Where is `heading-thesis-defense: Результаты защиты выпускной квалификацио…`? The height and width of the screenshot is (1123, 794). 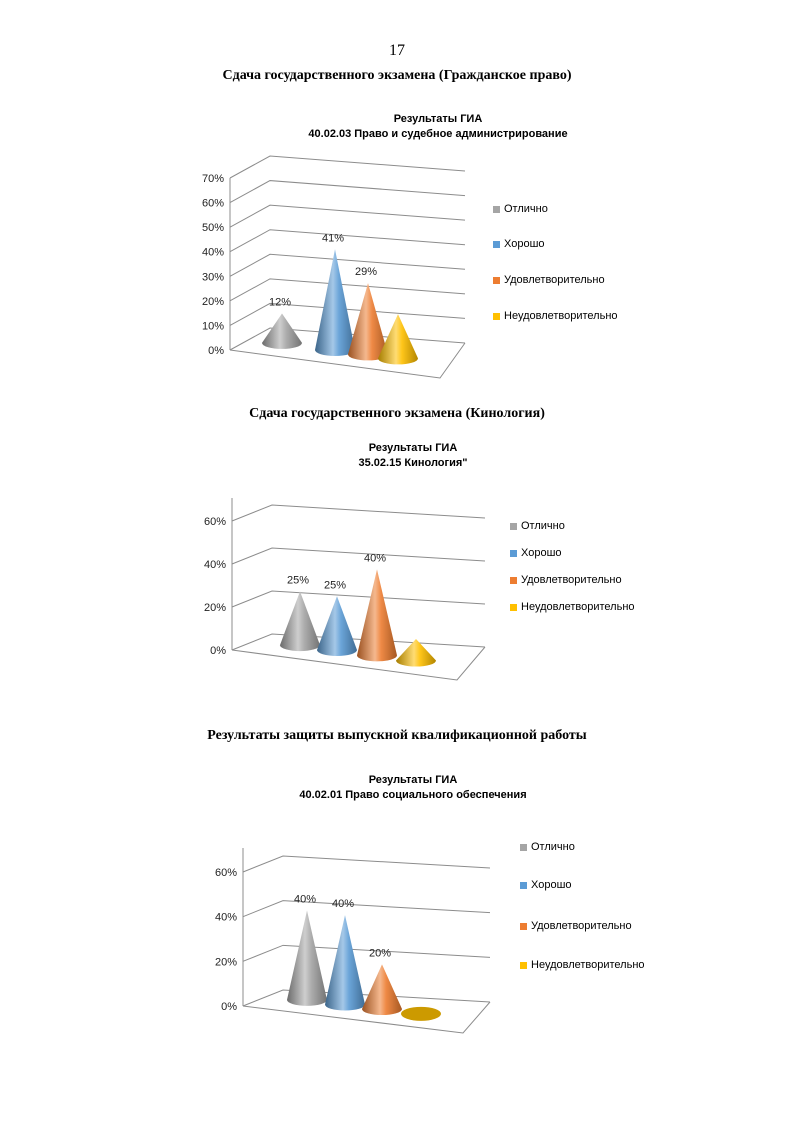 heading-thesis-defense: Результаты защиты выпускной квалификацио… is located at coordinates (397, 735).